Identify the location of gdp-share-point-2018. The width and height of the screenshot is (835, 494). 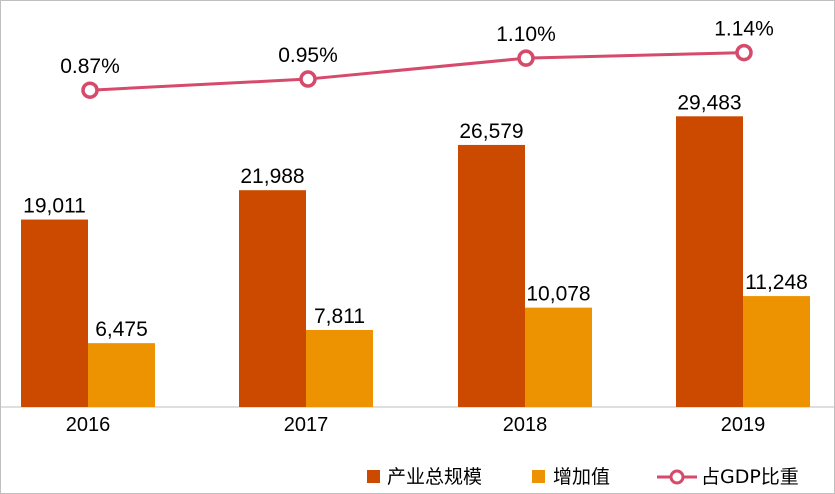
(526, 58).